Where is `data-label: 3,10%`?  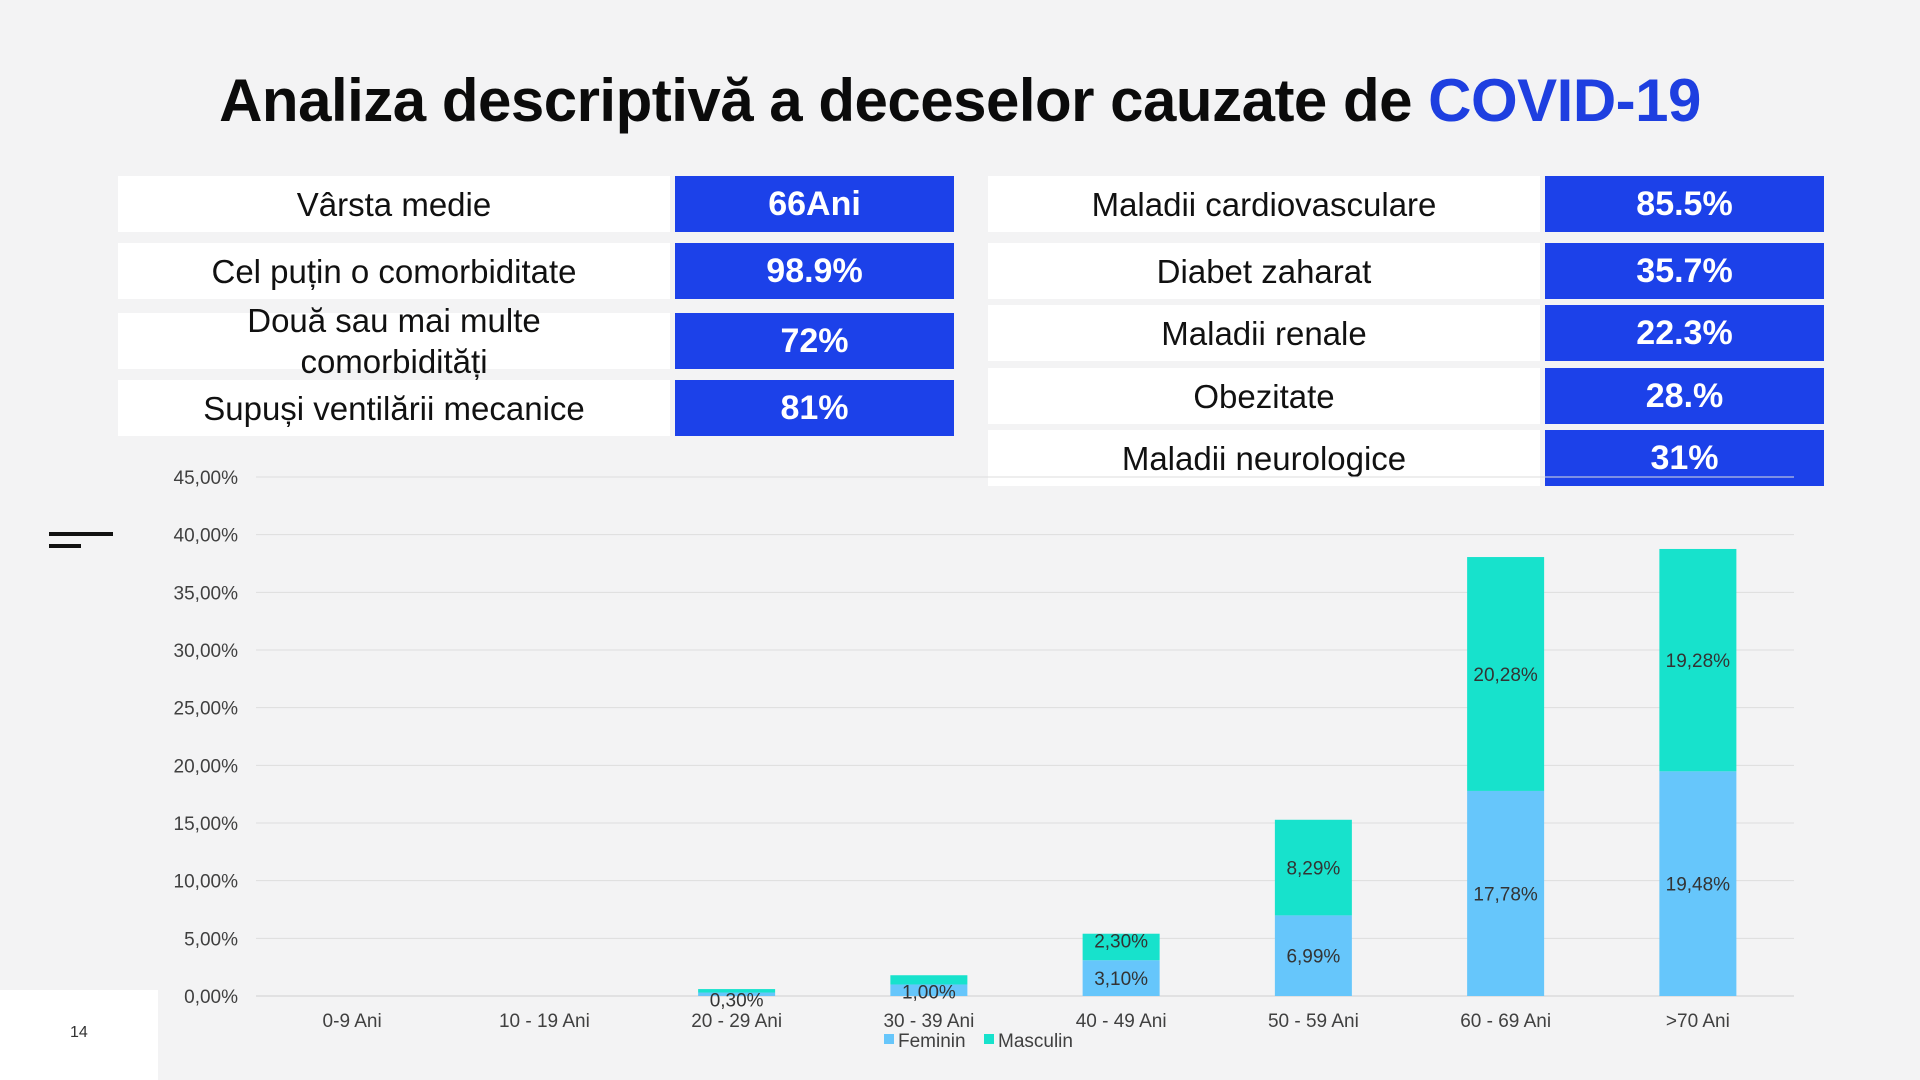
data-label: 3,10% is located at coordinates (1121, 979).